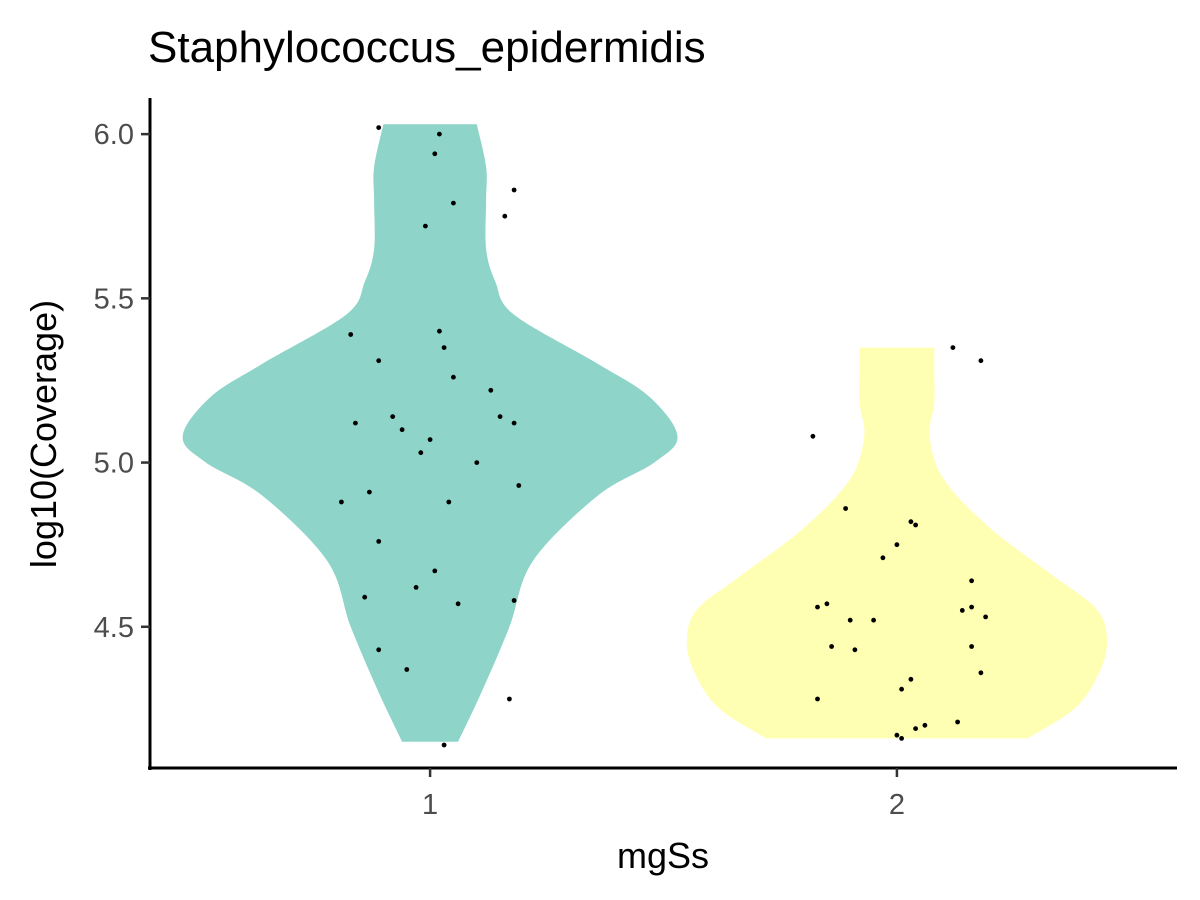 Image resolution: width=1200 pixels, height=900 pixels. Describe the element at coordinates (114, 299) in the screenshot. I see `y-tick-label: 5.5` at that location.